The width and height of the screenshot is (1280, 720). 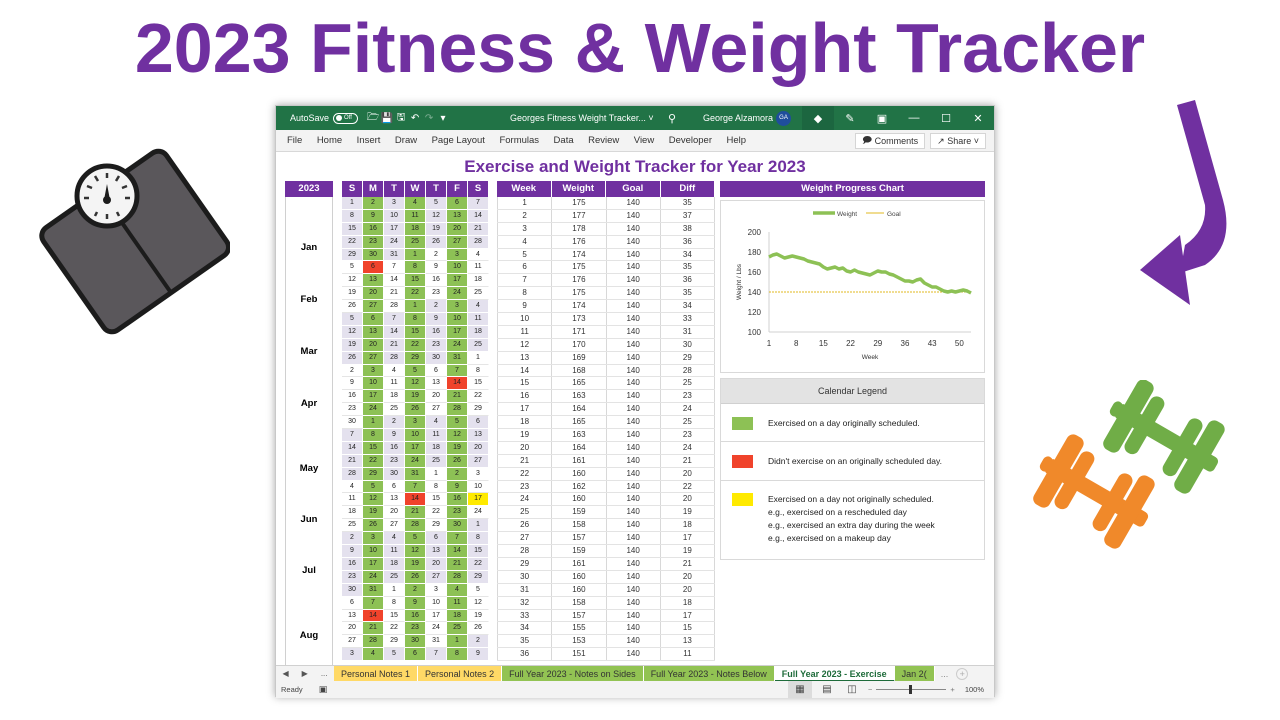 What do you see at coordinates (373, 500) in the screenshot?
I see `calendar-day-cell: 12` at bounding box center [373, 500].